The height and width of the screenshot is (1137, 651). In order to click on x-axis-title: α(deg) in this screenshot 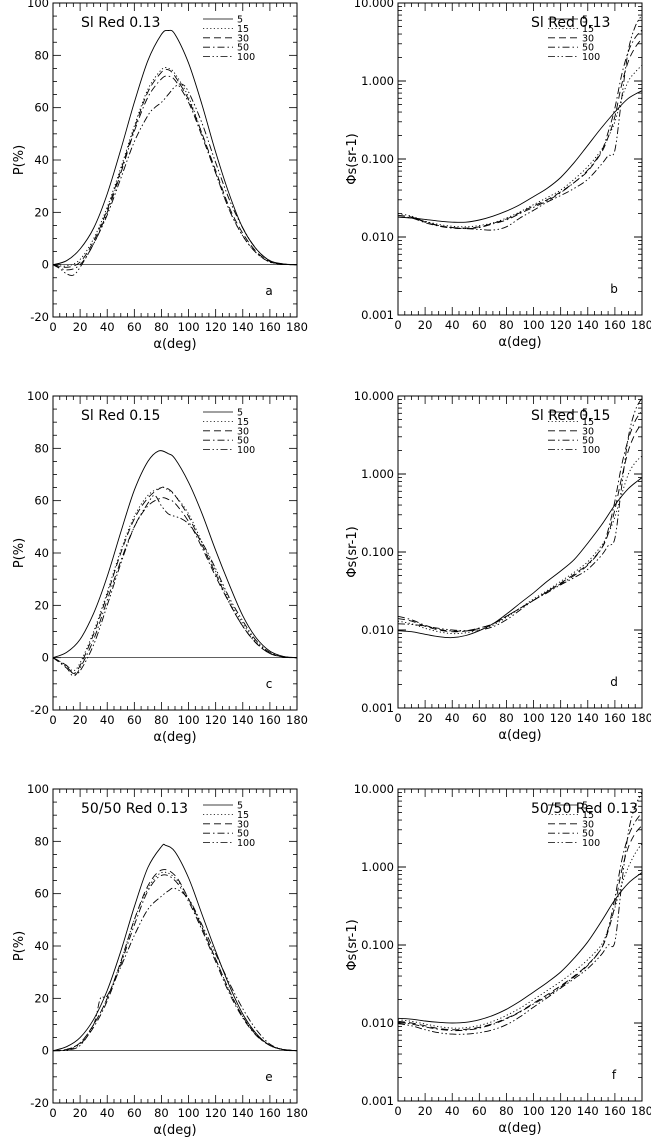, I will do `click(174, 737)`.